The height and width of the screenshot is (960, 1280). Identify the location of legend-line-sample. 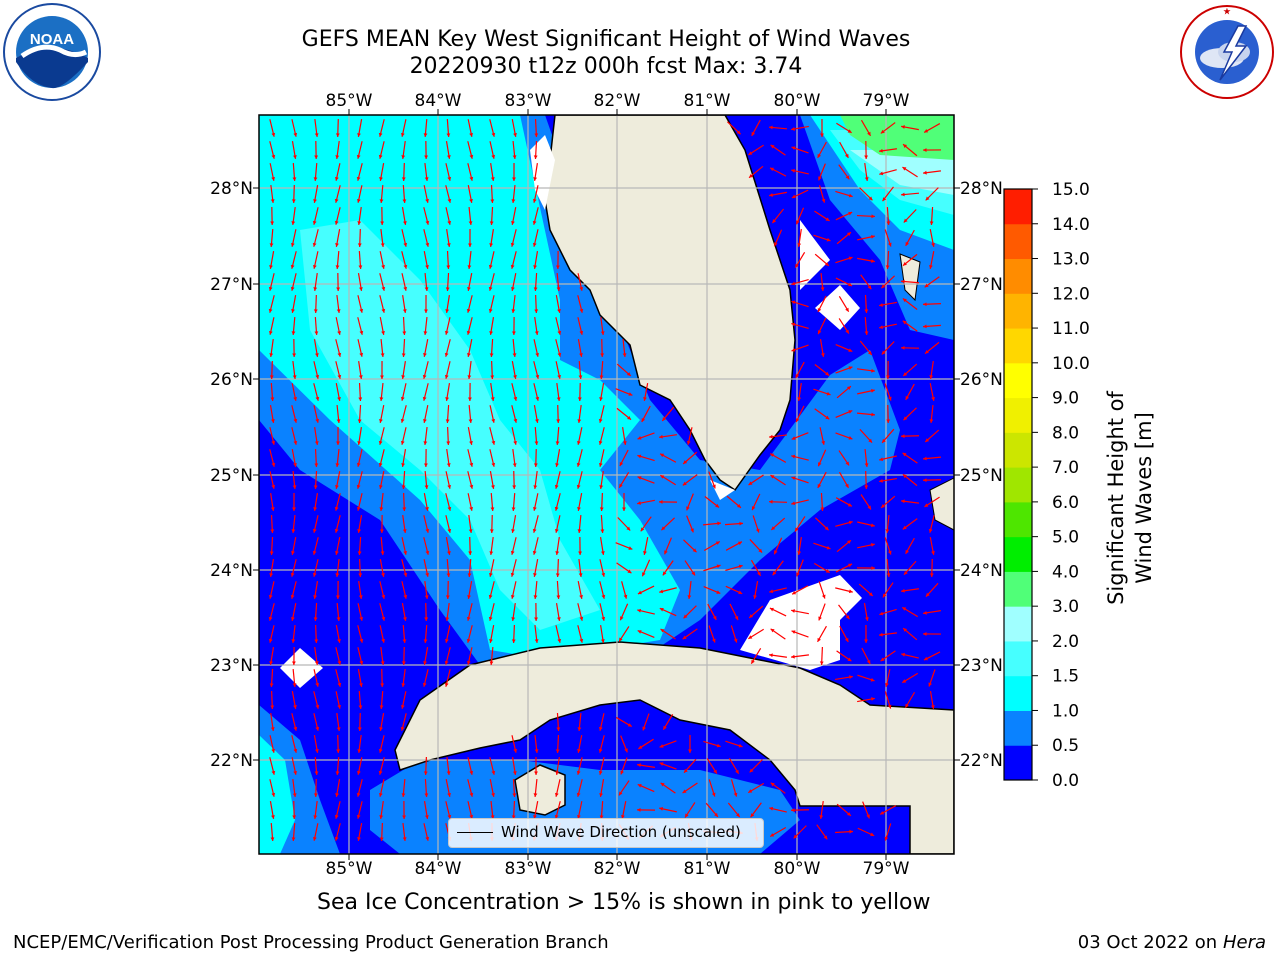
(475, 832).